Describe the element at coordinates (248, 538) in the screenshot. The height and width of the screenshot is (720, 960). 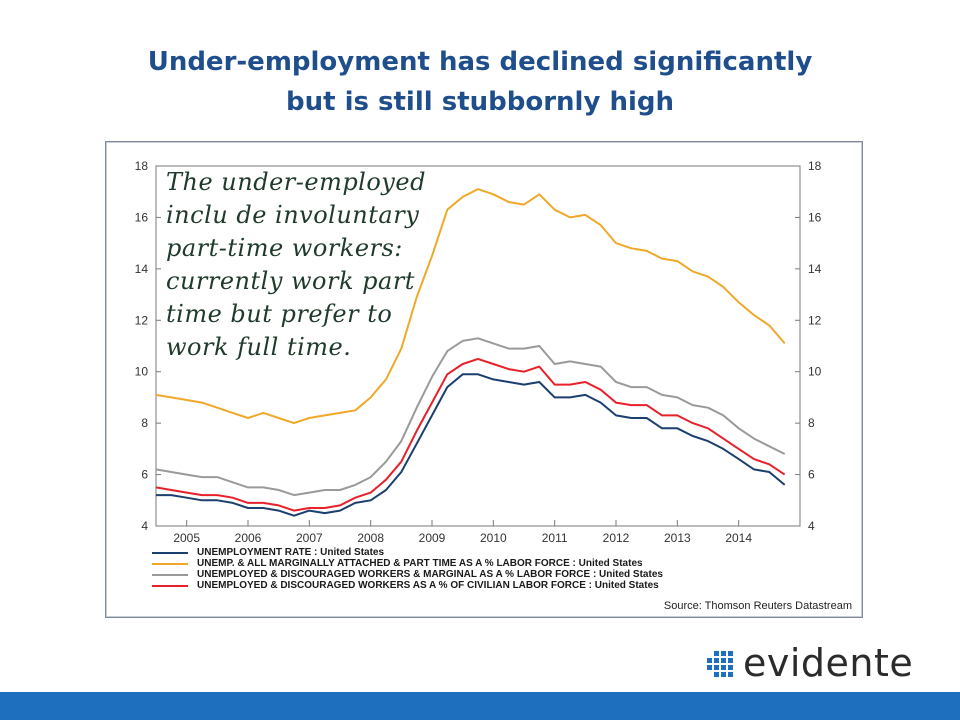
I see `x-tick-label: 2006` at that location.